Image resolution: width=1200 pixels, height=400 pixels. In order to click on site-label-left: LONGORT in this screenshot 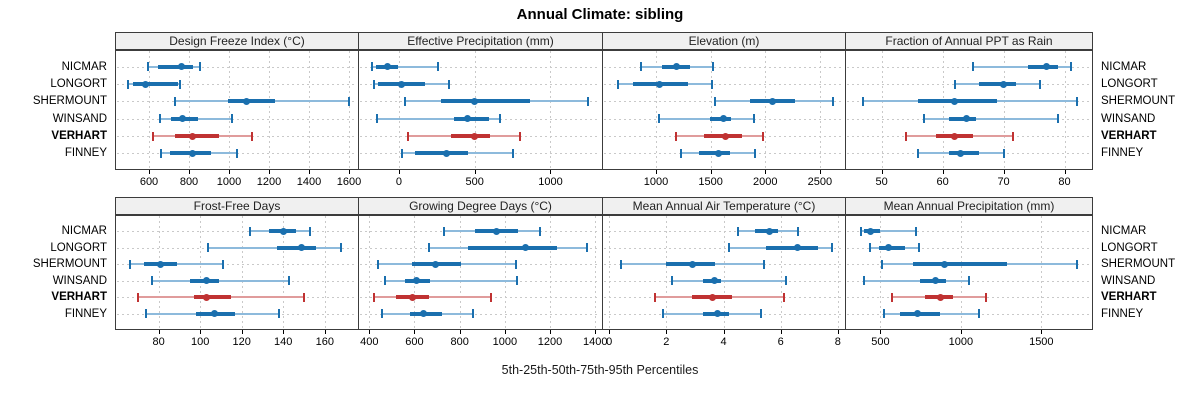, I will do `click(78, 247)`.